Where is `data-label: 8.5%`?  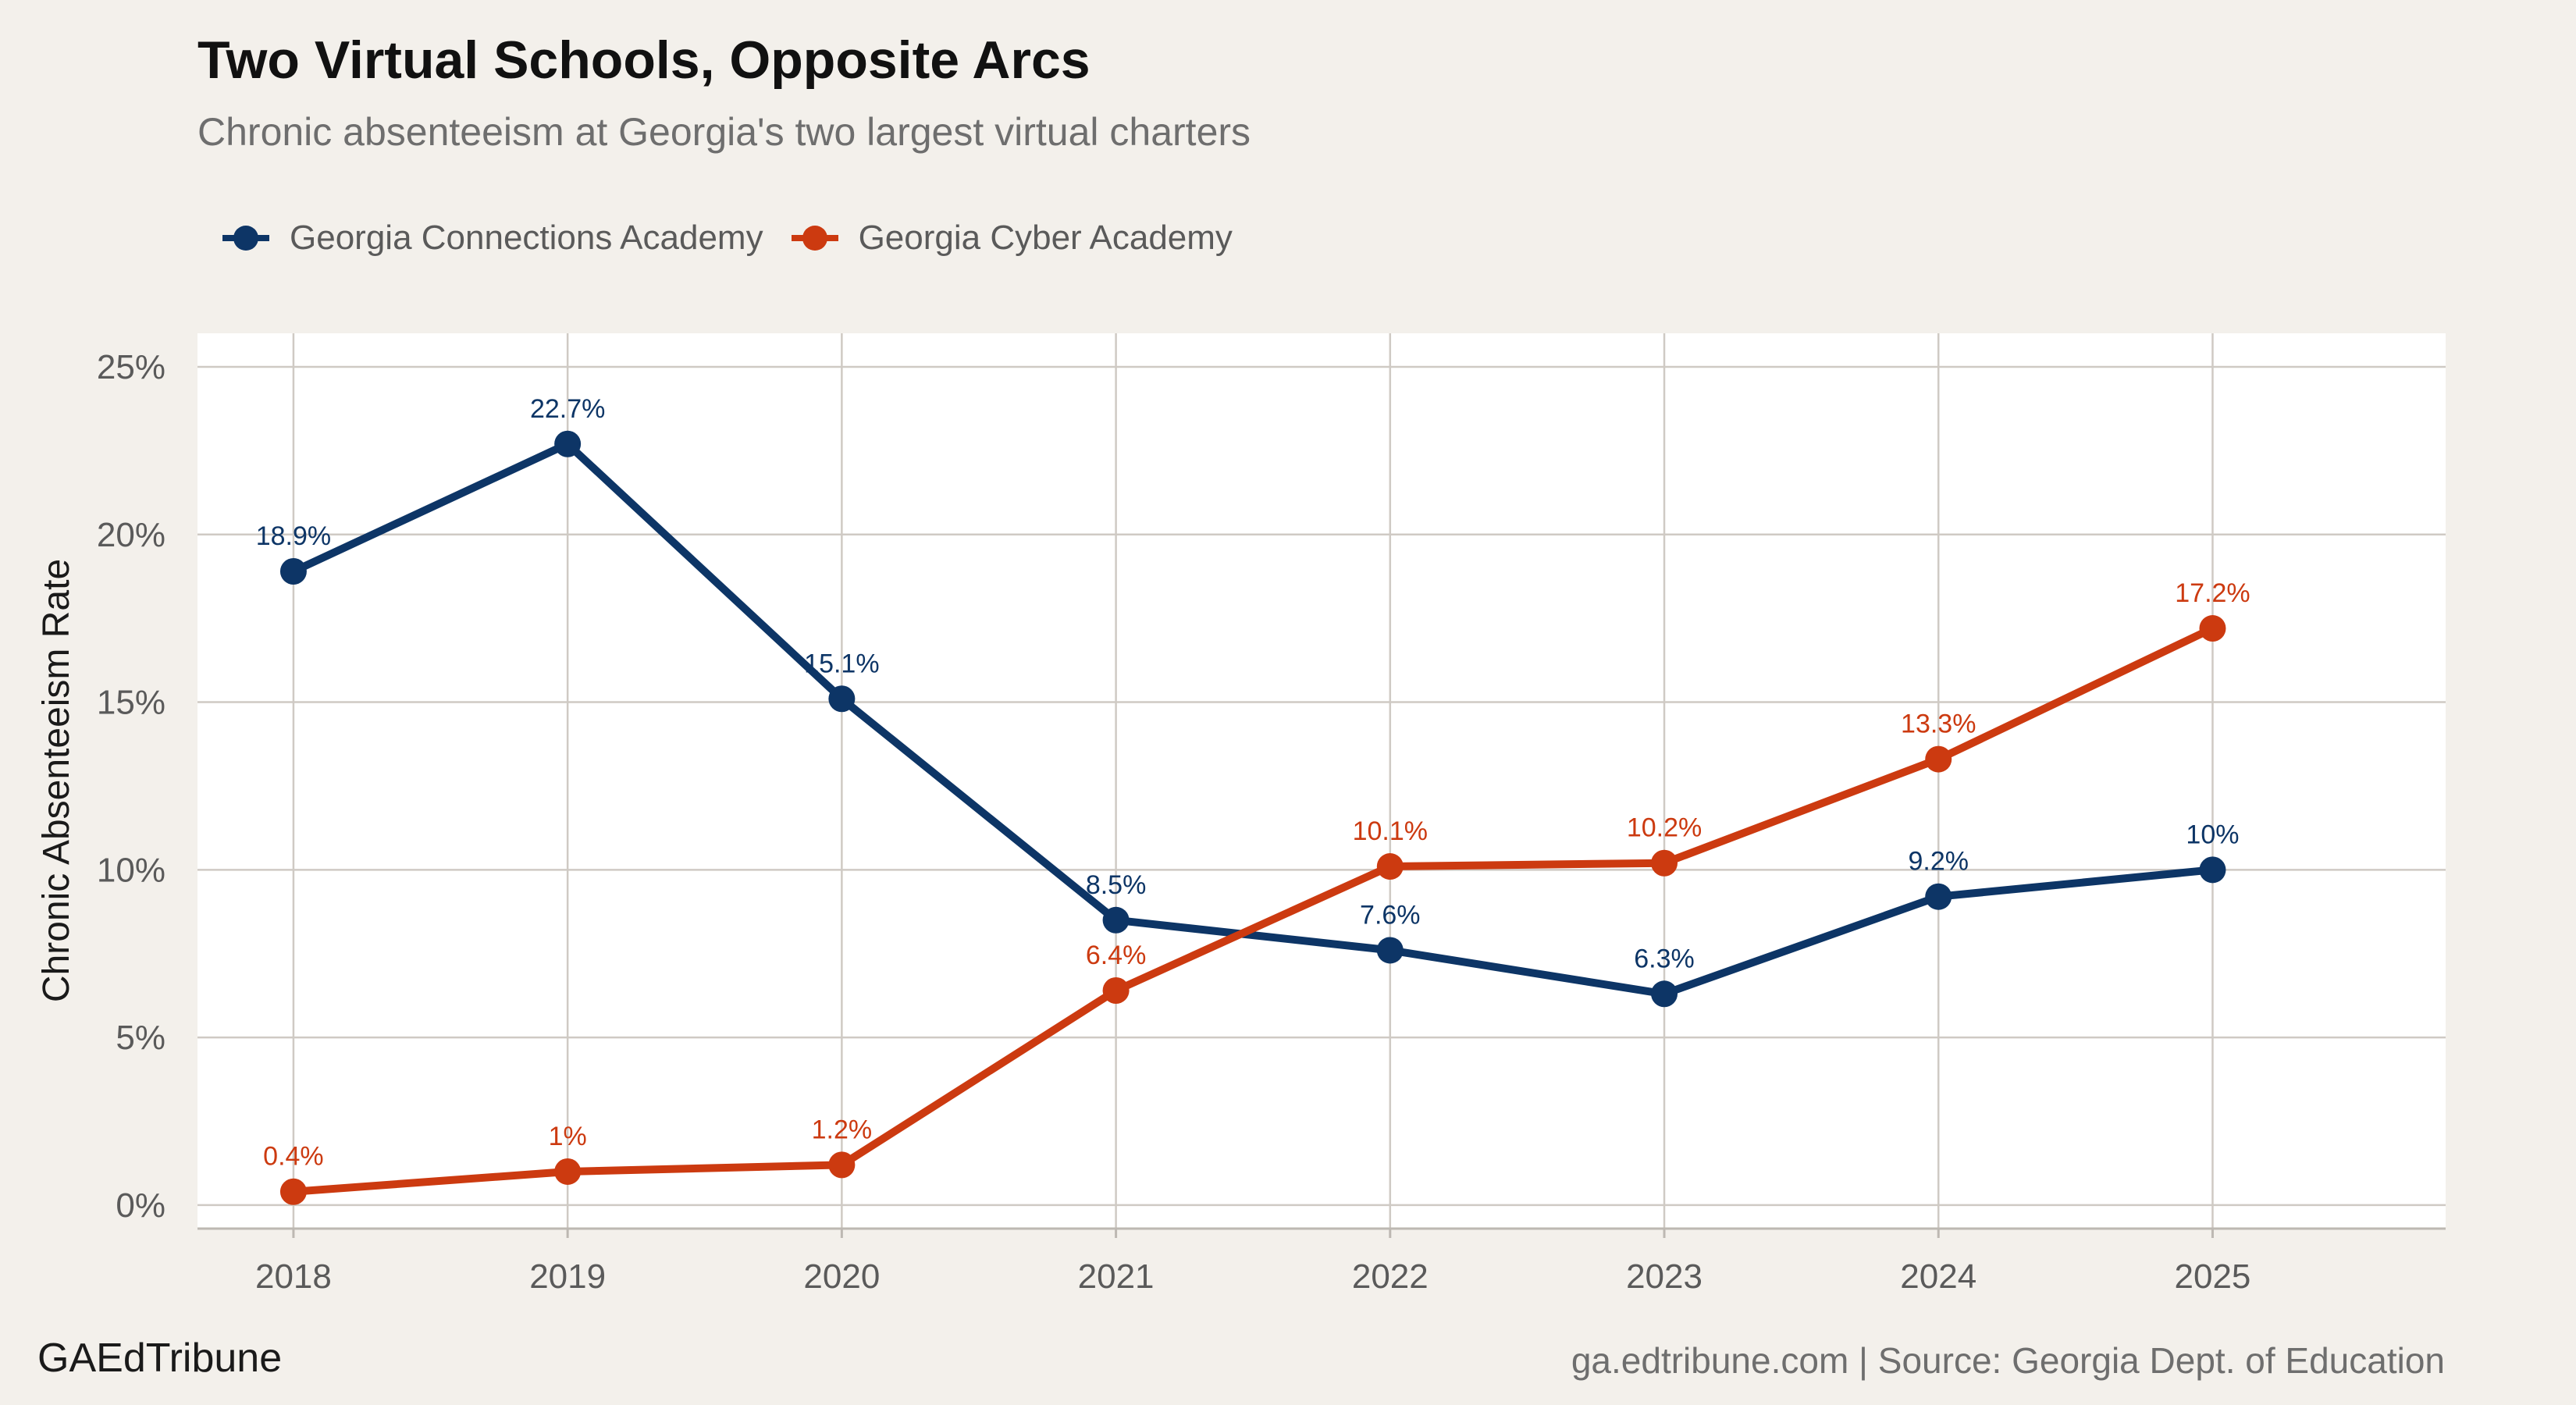 data-label: 8.5% is located at coordinates (1116, 885).